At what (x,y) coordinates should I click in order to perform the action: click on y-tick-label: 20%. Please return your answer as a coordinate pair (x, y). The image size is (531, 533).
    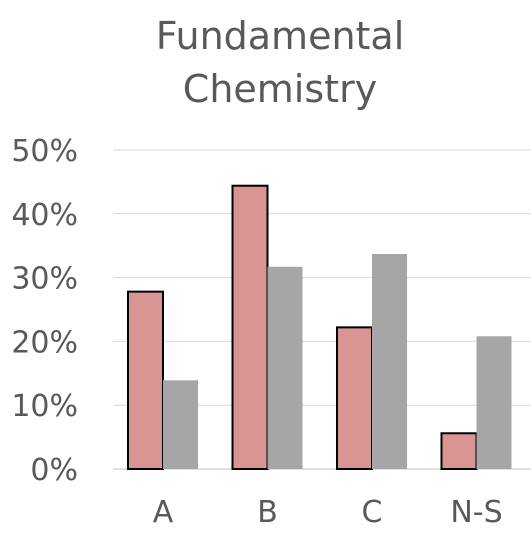
    Looking at the image, I should click on (44, 342).